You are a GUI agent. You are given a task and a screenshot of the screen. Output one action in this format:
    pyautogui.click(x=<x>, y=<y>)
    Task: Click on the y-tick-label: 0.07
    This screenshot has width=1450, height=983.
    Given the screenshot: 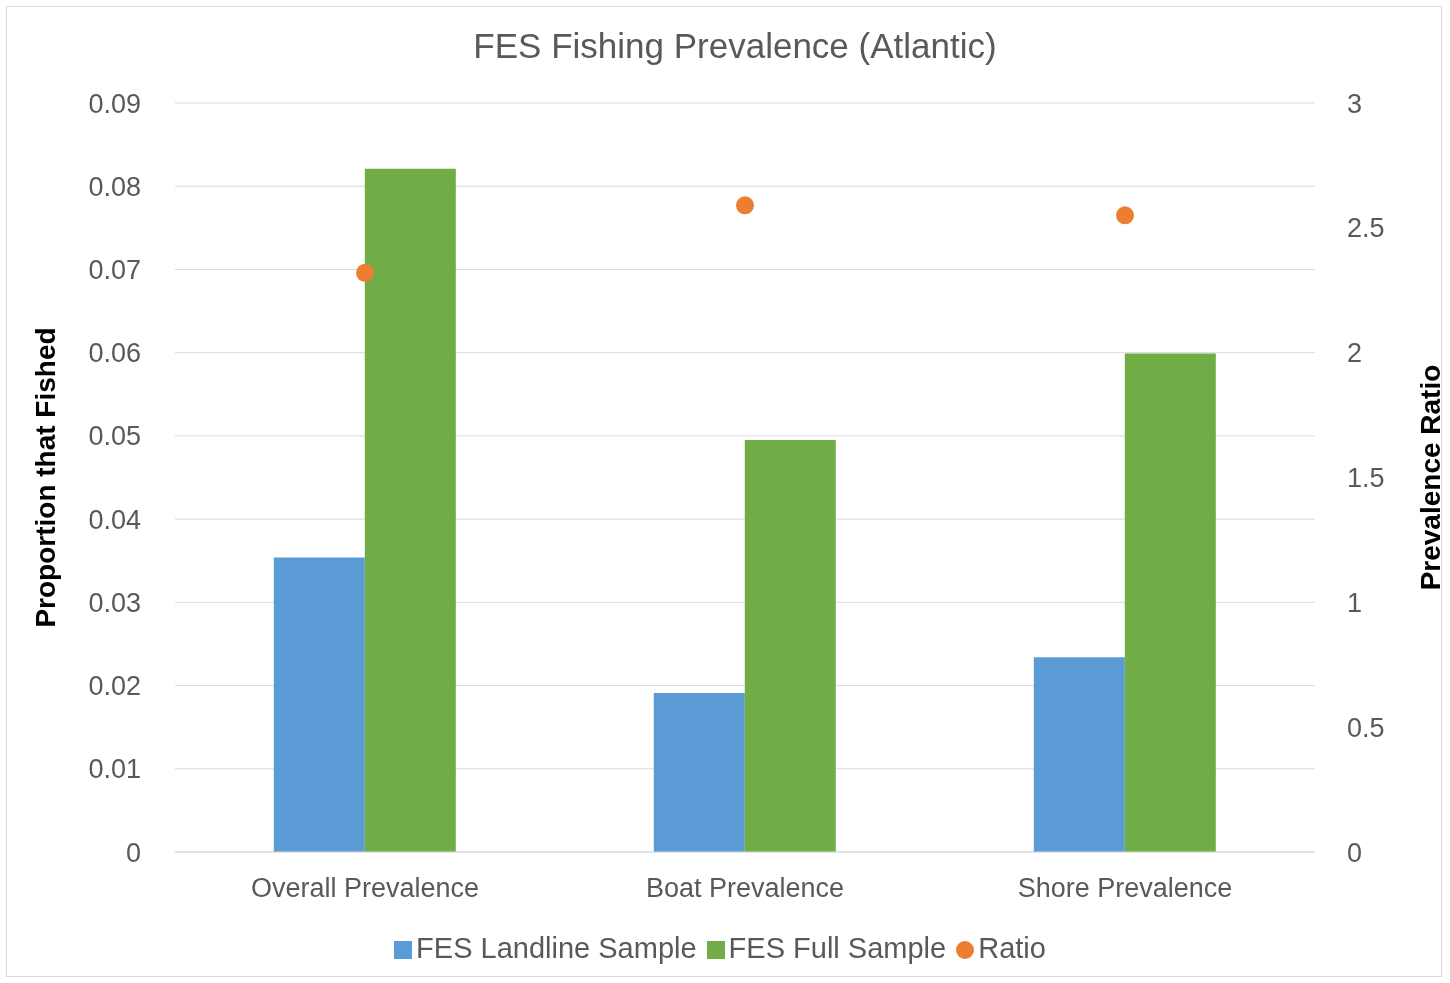 What is the action you would take?
    pyautogui.click(x=114, y=270)
    